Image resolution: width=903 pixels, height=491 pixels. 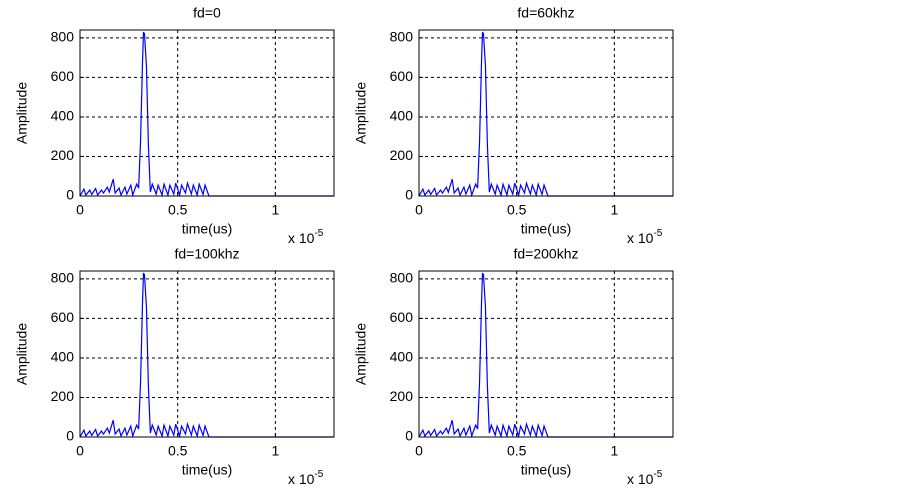 I want to click on chart-title: fd=0, so click(x=207, y=13).